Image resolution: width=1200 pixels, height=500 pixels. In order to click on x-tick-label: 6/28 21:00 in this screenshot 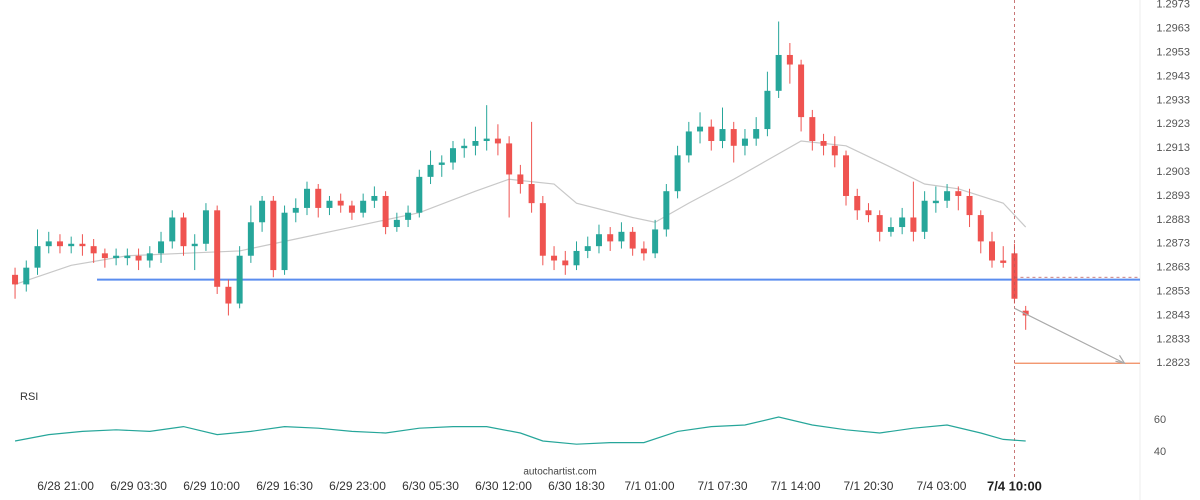, I will do `click(65, 486)`.